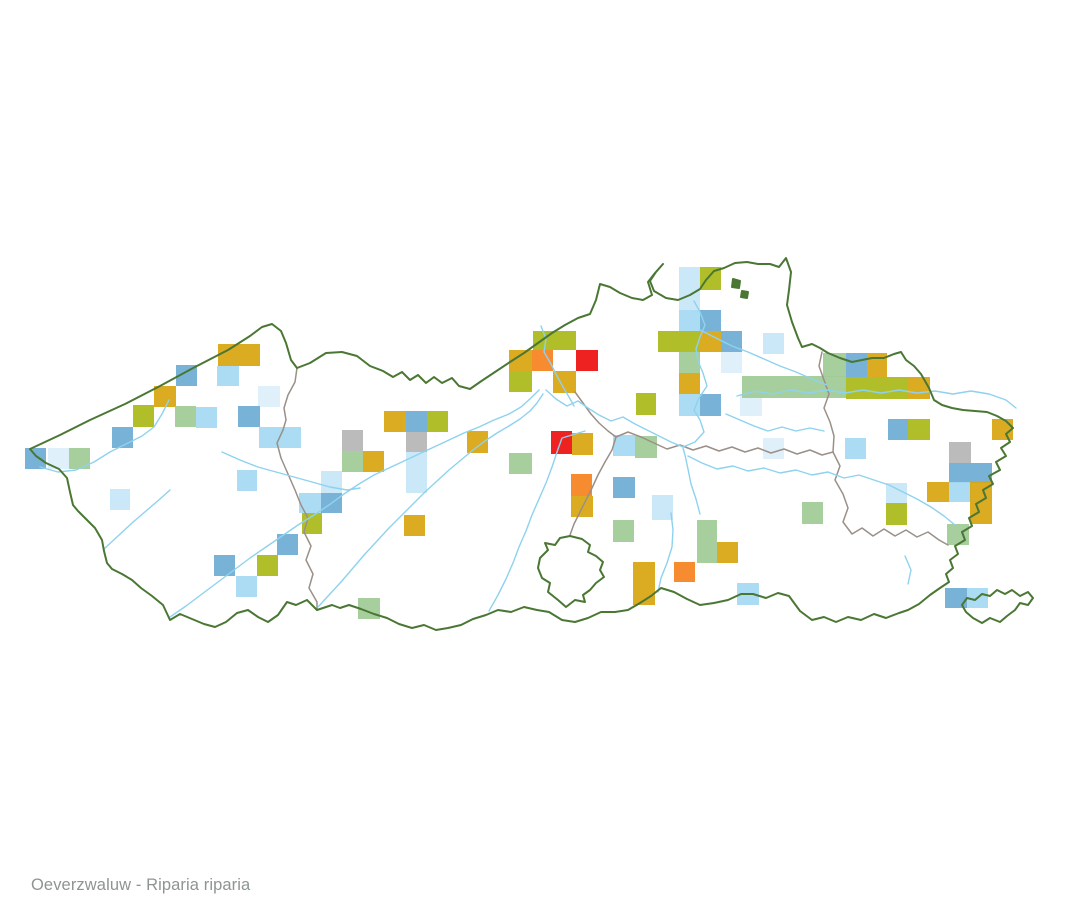 The width and height of the screenshot is (1074, 900). Describe the element at coordinates (908, 570) in the screenshot. I see `river-jeker` at that location.